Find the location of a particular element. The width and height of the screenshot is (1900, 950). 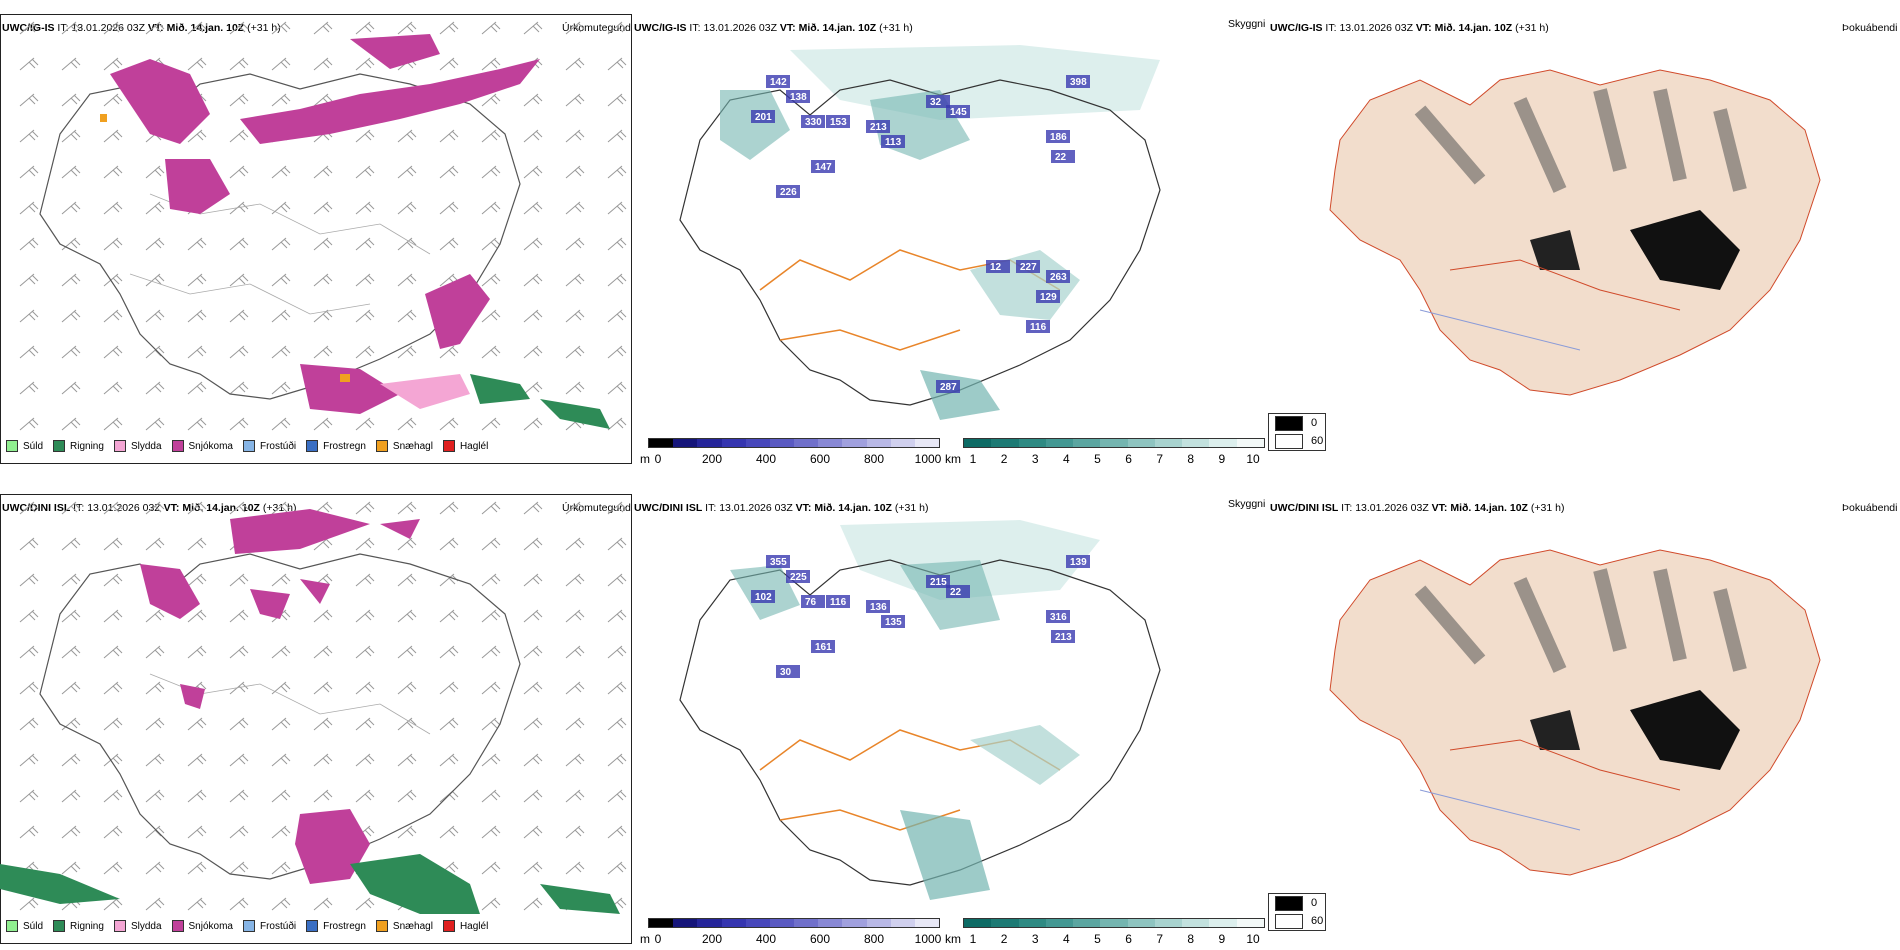

precip-type-label: Úrkomutegund is located at coordinates (596, 28).